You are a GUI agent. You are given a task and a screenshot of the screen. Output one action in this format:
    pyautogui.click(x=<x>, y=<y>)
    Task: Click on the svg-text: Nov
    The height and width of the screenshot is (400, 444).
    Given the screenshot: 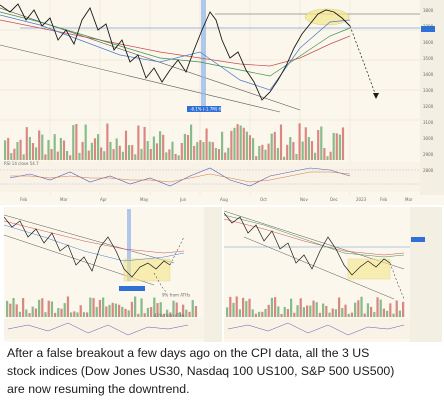 What is the action you would take?
    pyautogui.click(x=304, y=199)
    